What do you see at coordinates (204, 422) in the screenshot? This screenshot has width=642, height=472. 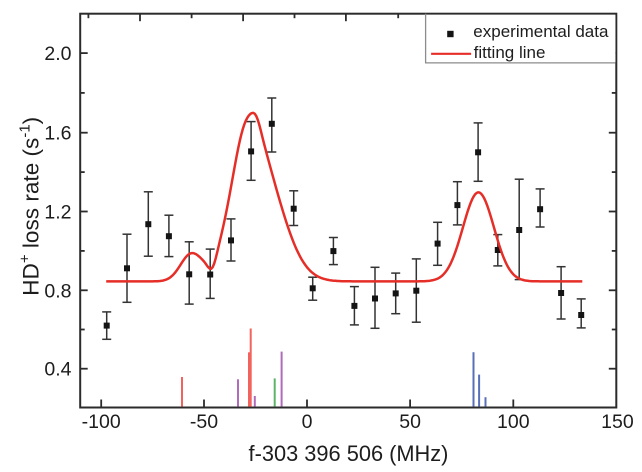 I see `svg-text: -50` at bounding box center [204, 422].